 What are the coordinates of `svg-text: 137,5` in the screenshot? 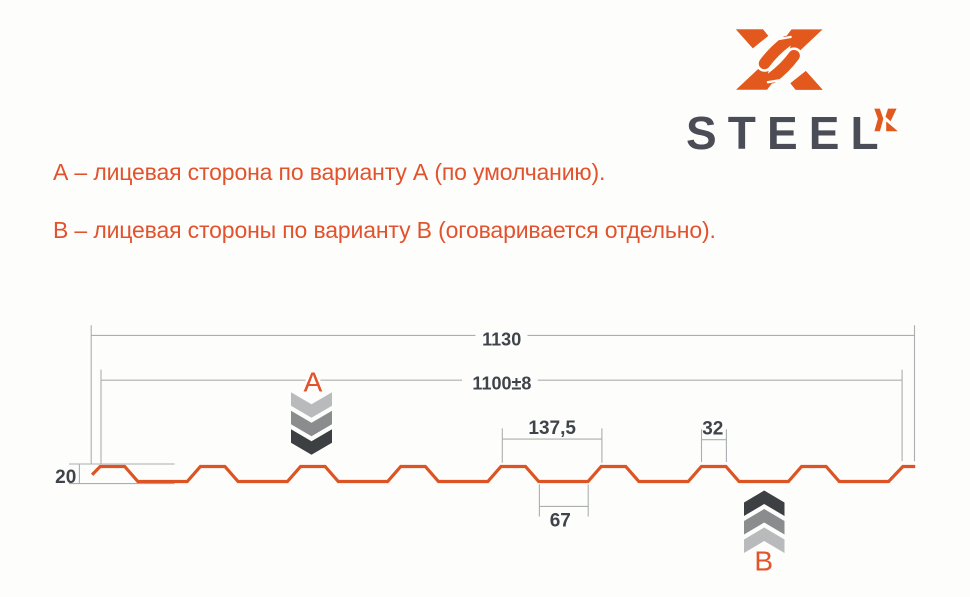 It's located at (552, 428).